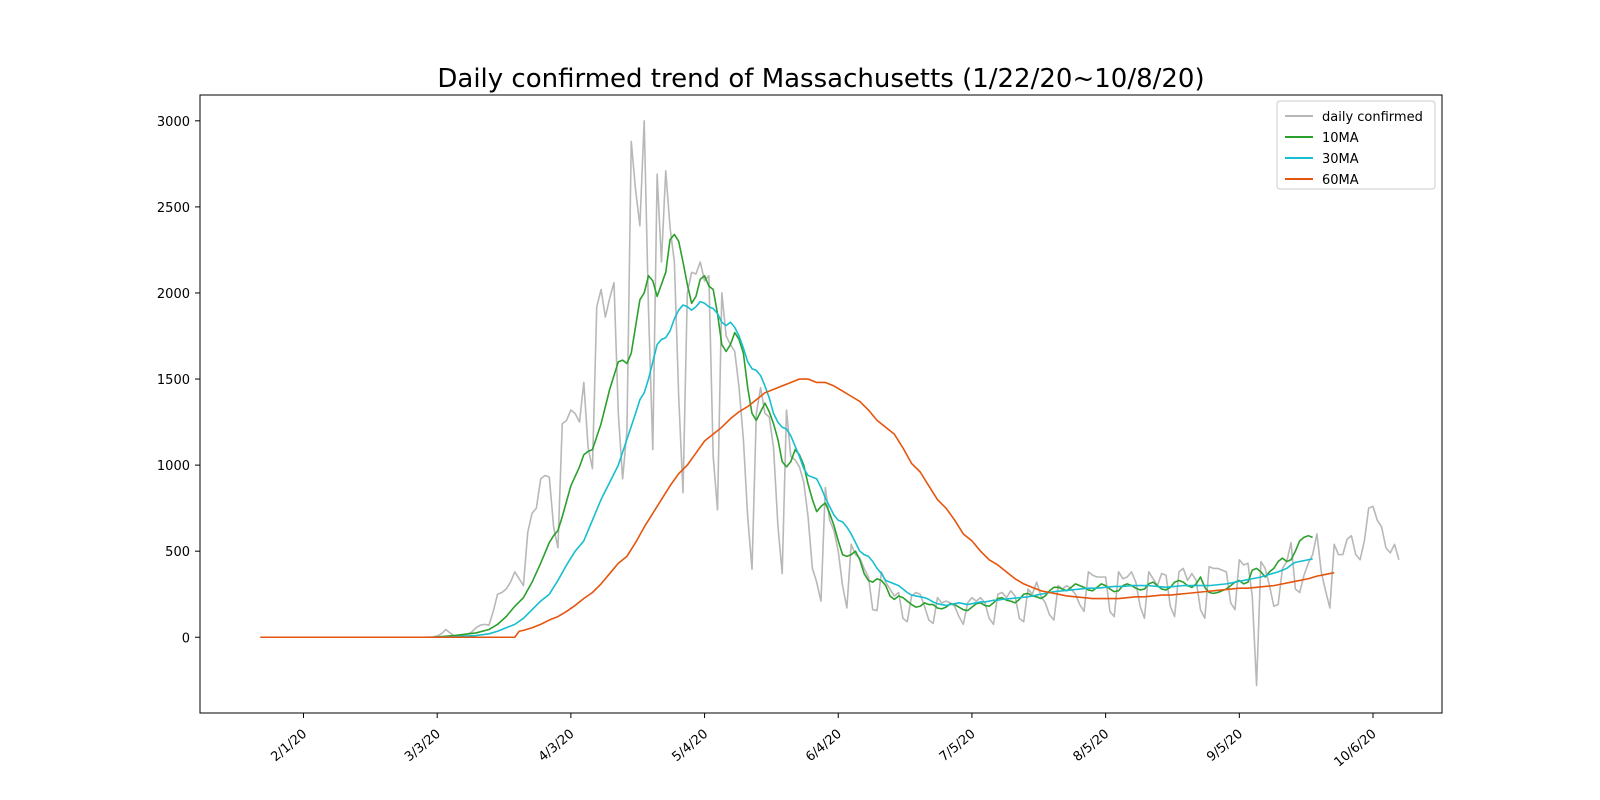 Image resolution: width=1600 pixels, height=800 pixels. What do you see at coordinates (1372, 117) in the screenshot?
I see `legend-label: daily confirmed` at bounding box center [1372, 117].